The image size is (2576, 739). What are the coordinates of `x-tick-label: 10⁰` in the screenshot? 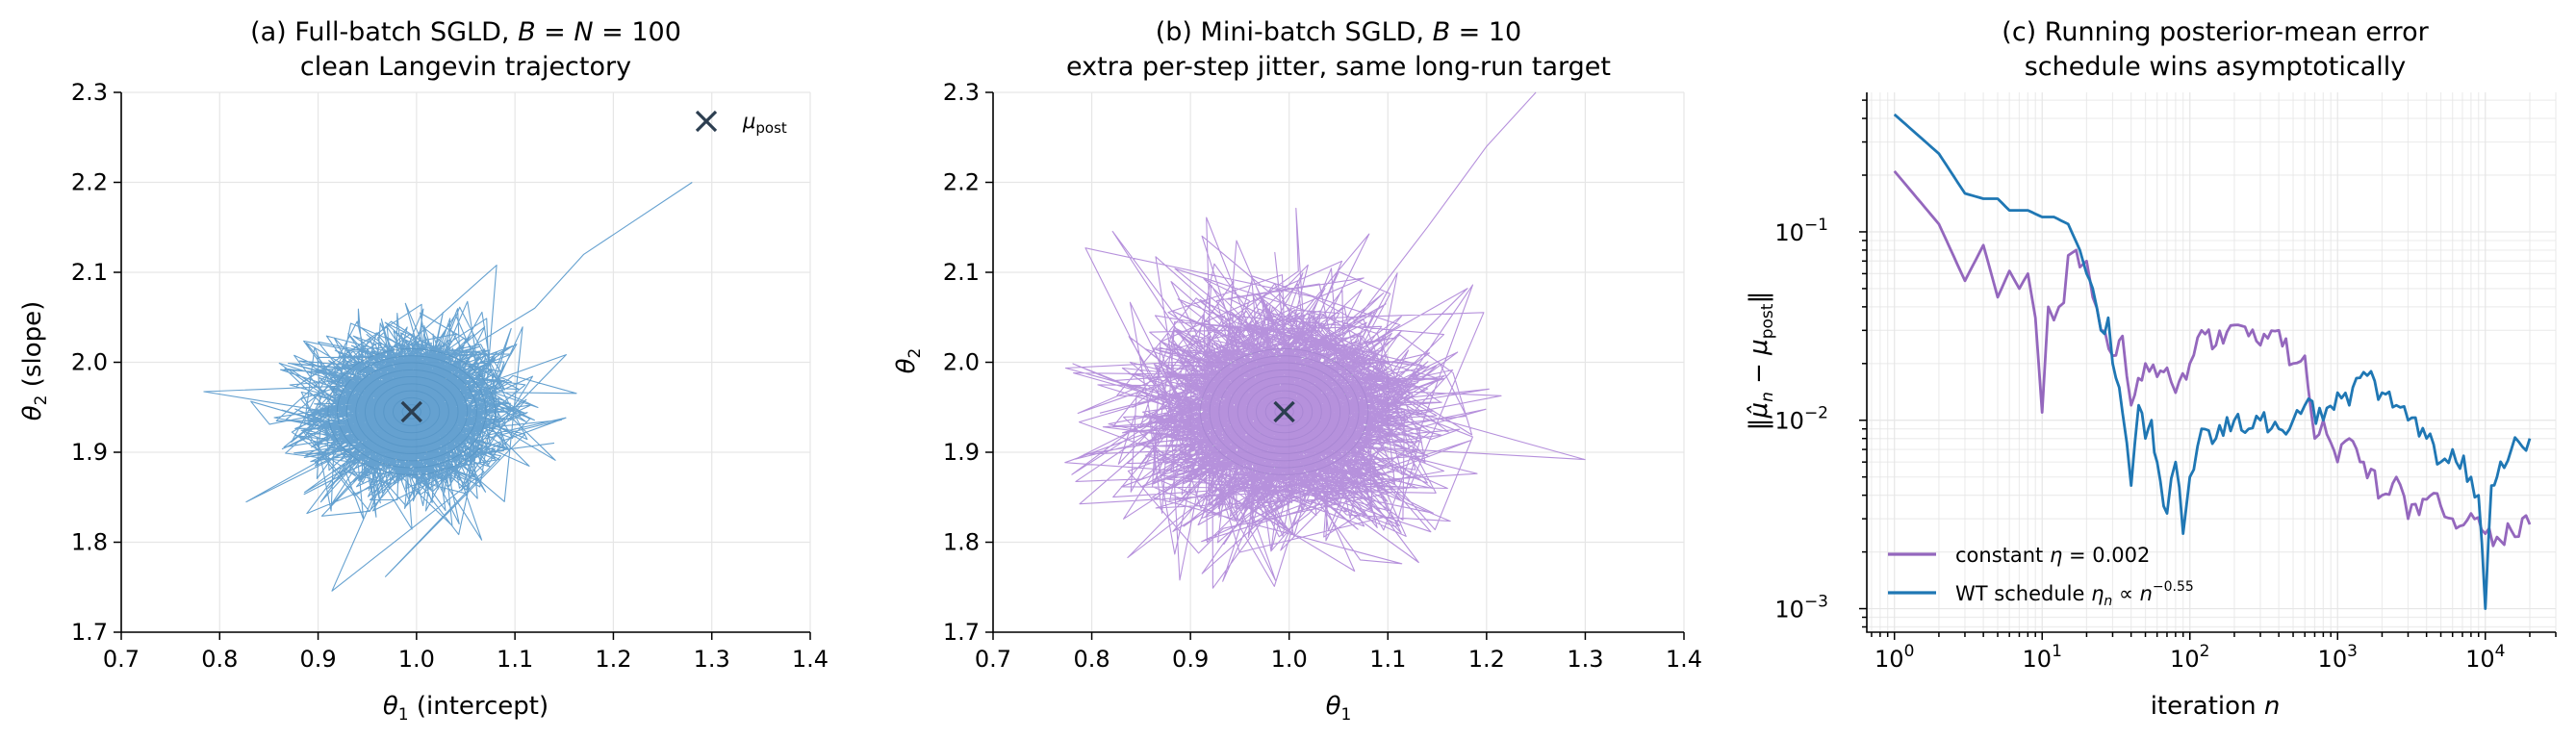 It's located at (1894, 657).